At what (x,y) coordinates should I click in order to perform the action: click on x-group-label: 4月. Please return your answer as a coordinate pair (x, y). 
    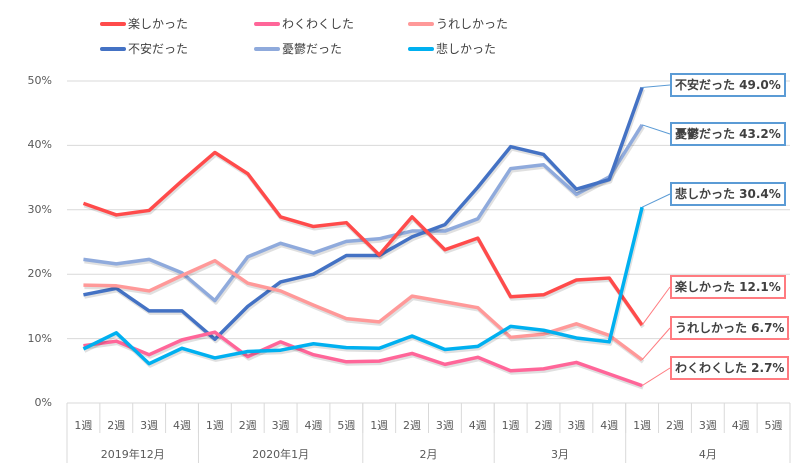
    Looking at the image, I should click on (707, 454).